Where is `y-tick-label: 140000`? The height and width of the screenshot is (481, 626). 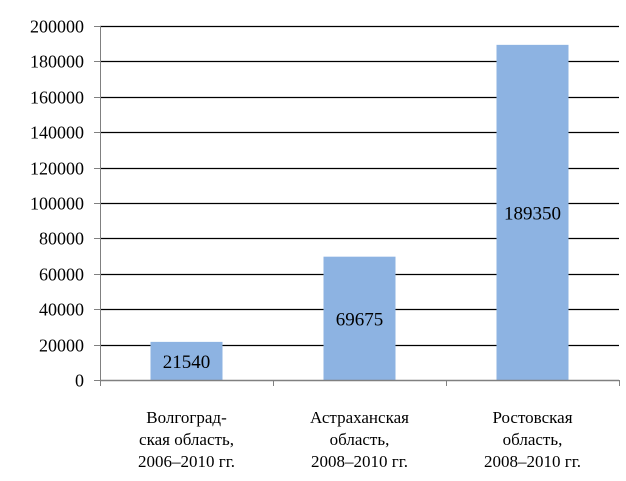 y-tick-label: 140000 is located at coordinates (57, 133).